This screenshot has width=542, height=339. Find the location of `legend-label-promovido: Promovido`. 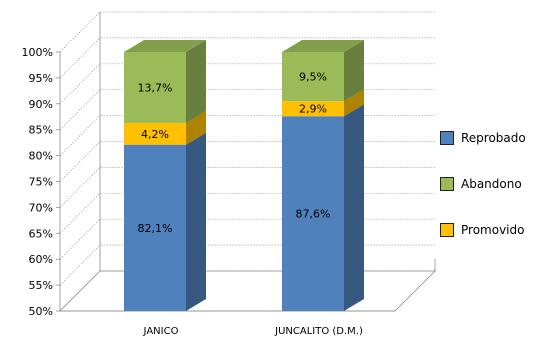

legend-label-promovido: Promovido is located at coordinates (493, 230).